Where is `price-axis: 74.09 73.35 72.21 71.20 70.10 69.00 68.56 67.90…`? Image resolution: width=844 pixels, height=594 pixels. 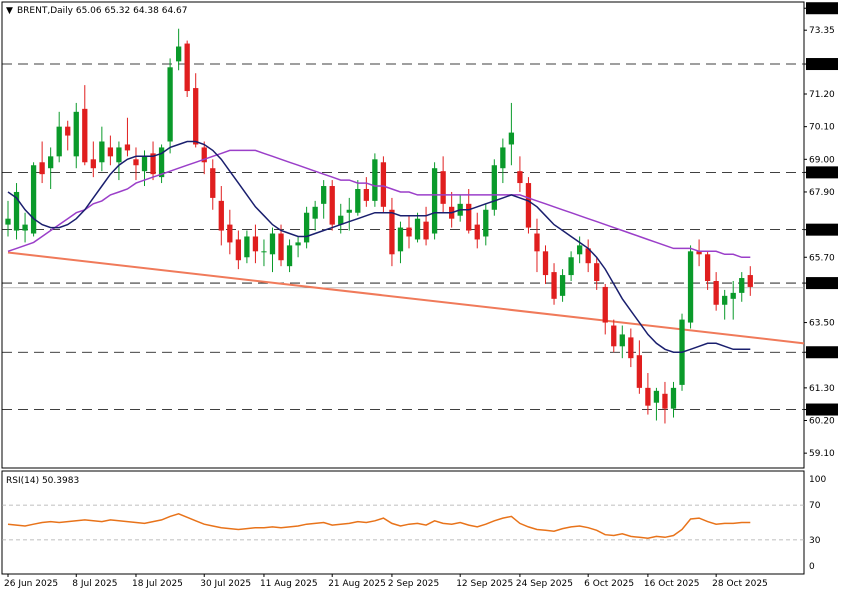 price-axis: 74.09 73.35 72.21 71.20 70.10 69.00 68.56 67.90… is located at coordinates (821, 230).